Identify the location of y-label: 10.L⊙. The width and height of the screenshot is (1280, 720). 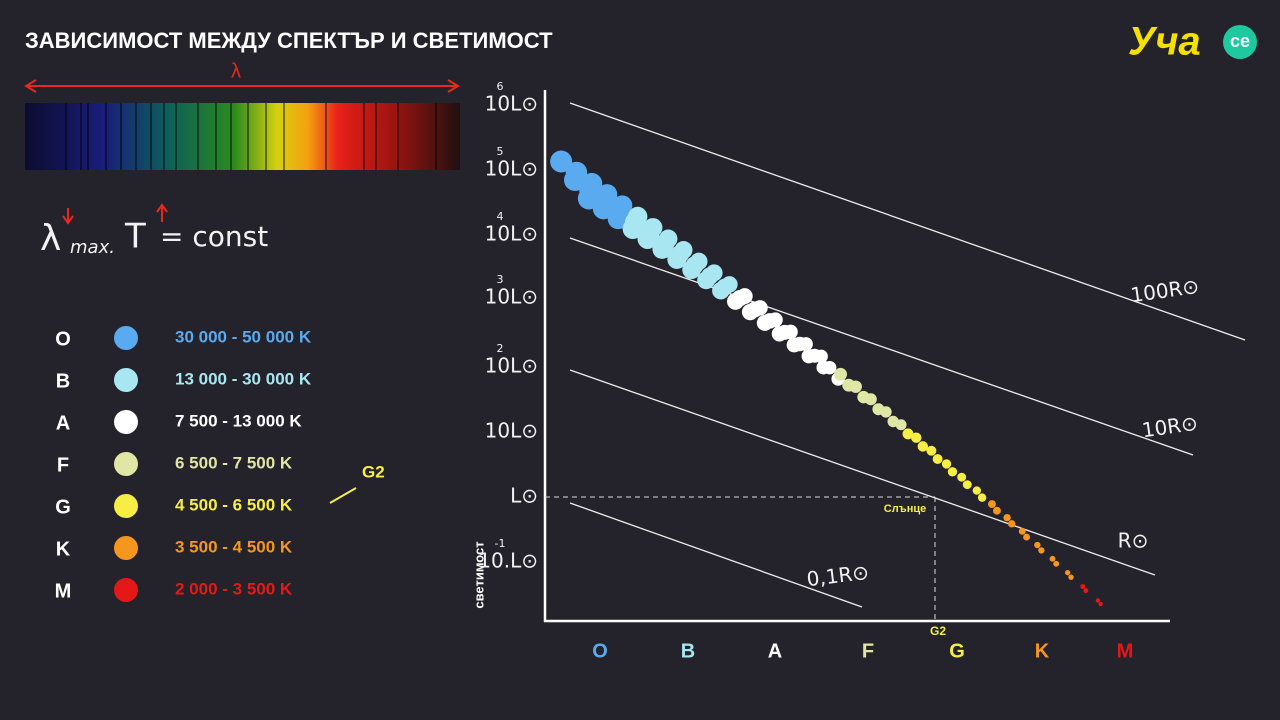
(508, 561).